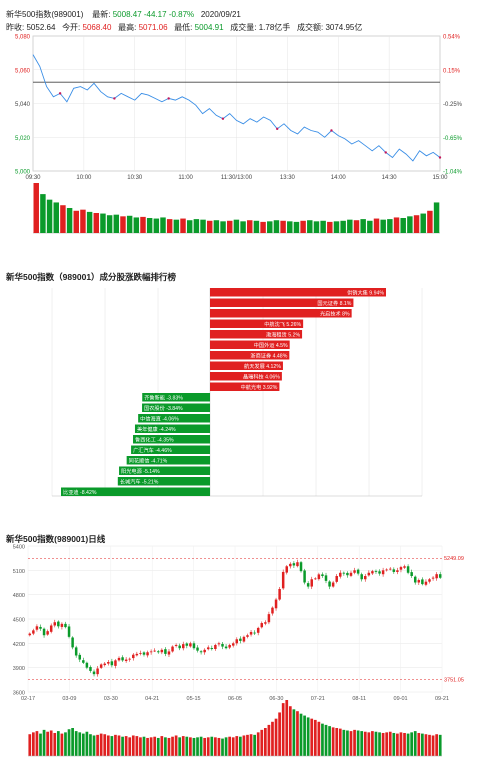 The height and width of the screenshot is (763, 477). I want to click on intraday-x-tick: 13:30, so click(288, 178).